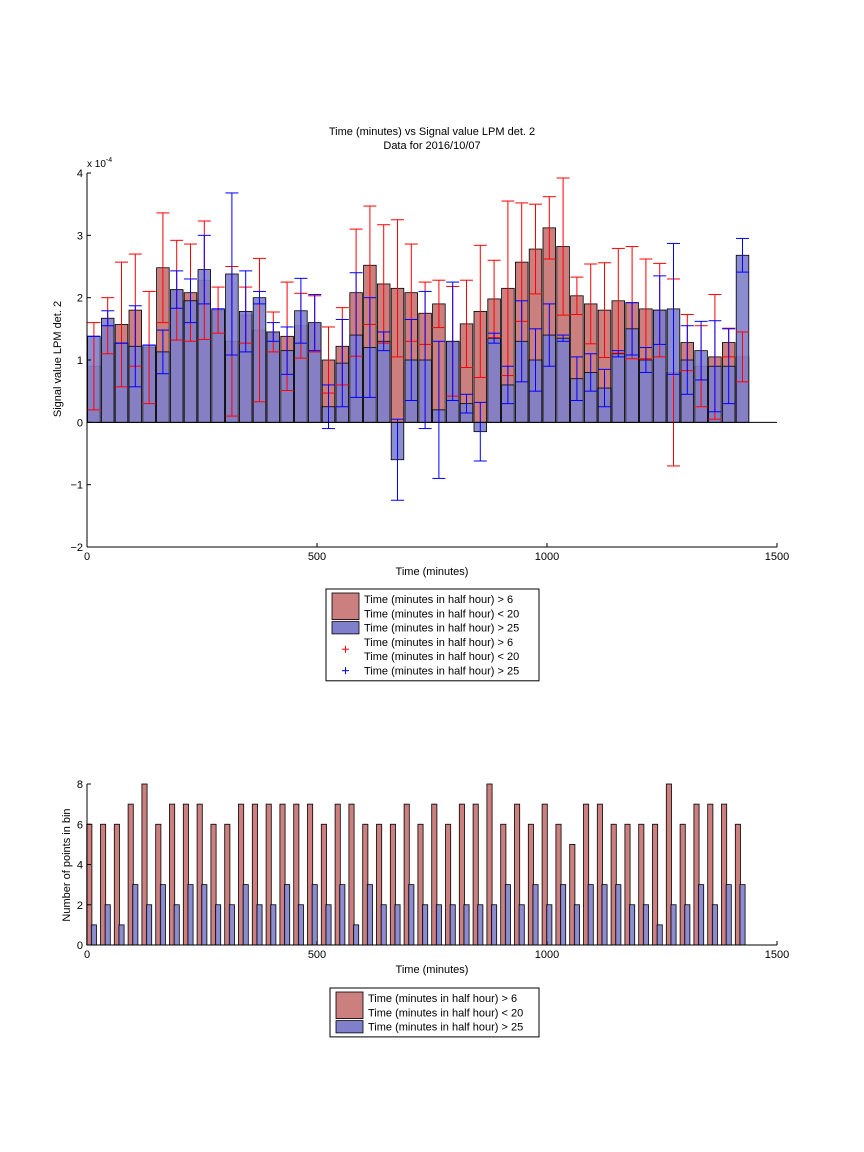  Describe the element at coordinates (80, 174) in the screenshot. I see `chart1-ytick-label-6: 4` at that location.